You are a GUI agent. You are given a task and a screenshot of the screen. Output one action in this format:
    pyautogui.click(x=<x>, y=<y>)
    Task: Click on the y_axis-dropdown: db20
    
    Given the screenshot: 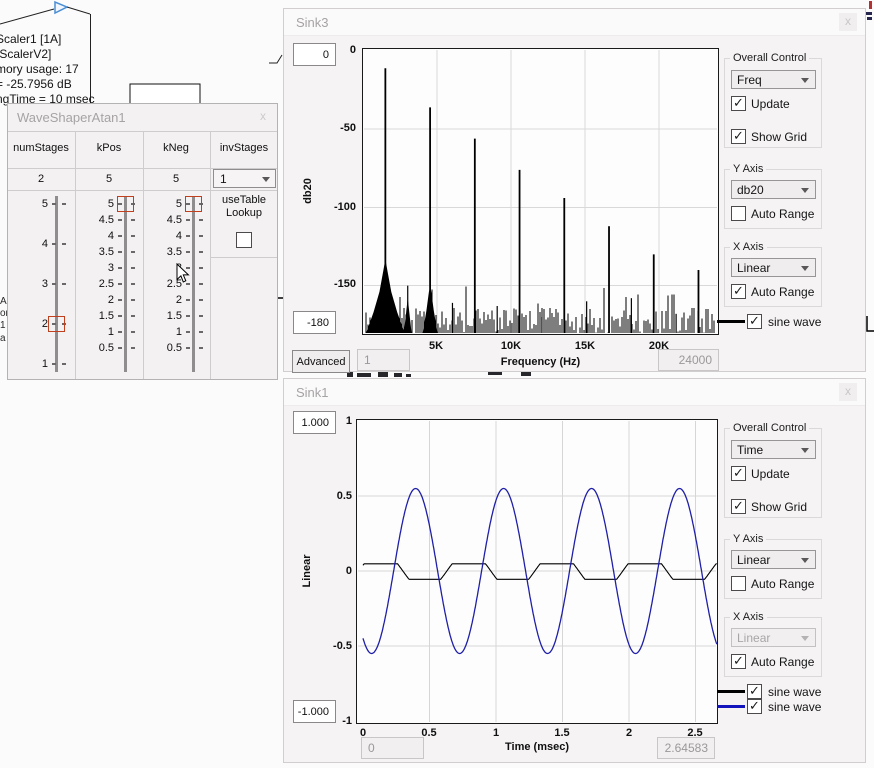 What is the action you would take?
    pyautogui.click(x=773, y=189)
    